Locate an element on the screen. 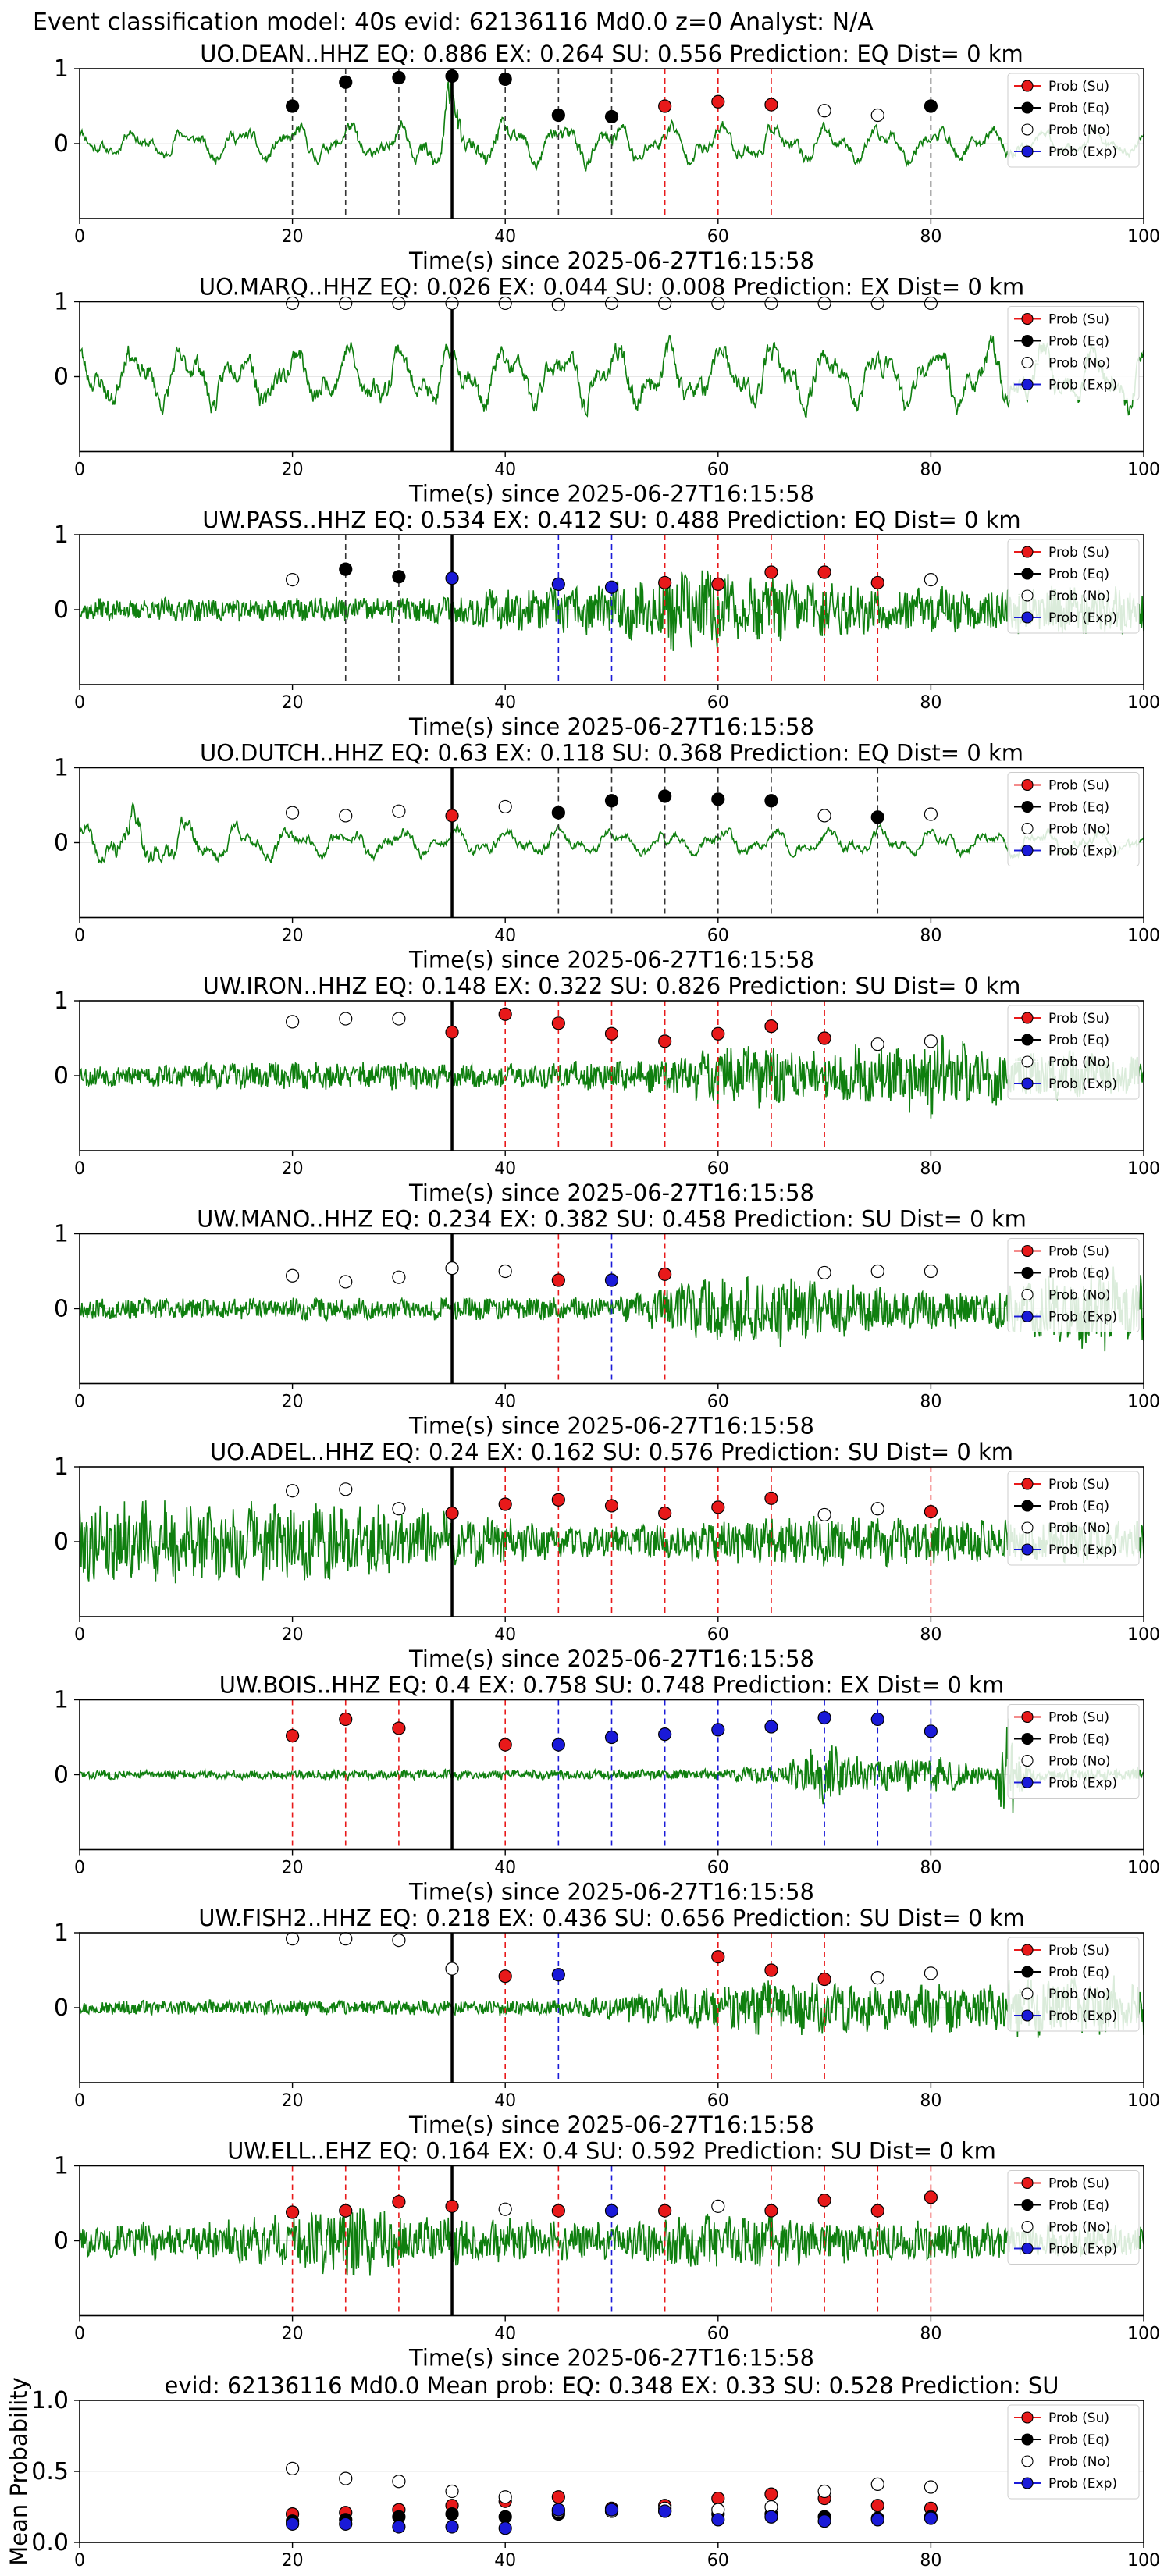 The width and height of the screenshot is (1171, 2576). x-tick-label: 100 is located at coordinates (1143, 237).